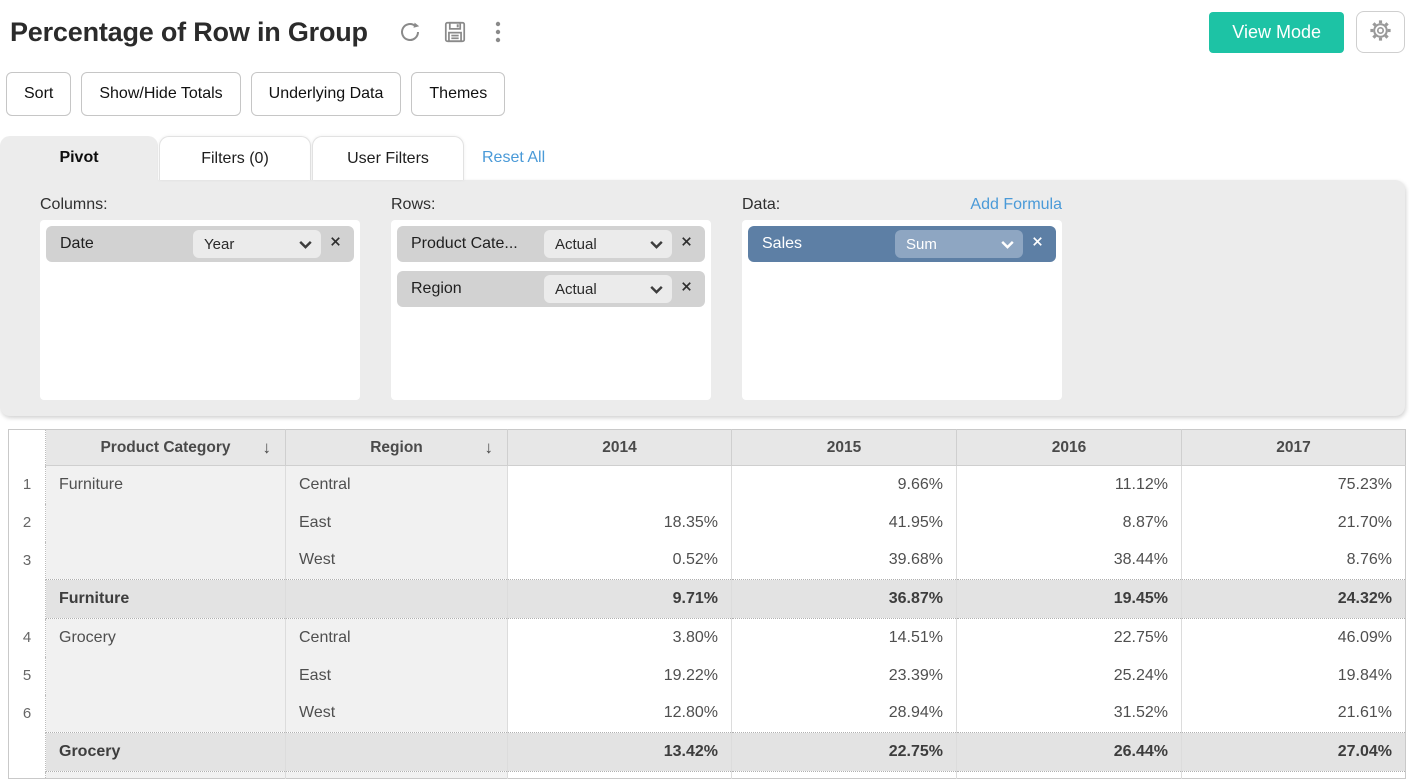 The height and width of the screenshot is (780, 1415). I want to click on grid-header-row: Product Category ↓ Region ↓ 2014 2015 2016 2017, so click(707, 447).